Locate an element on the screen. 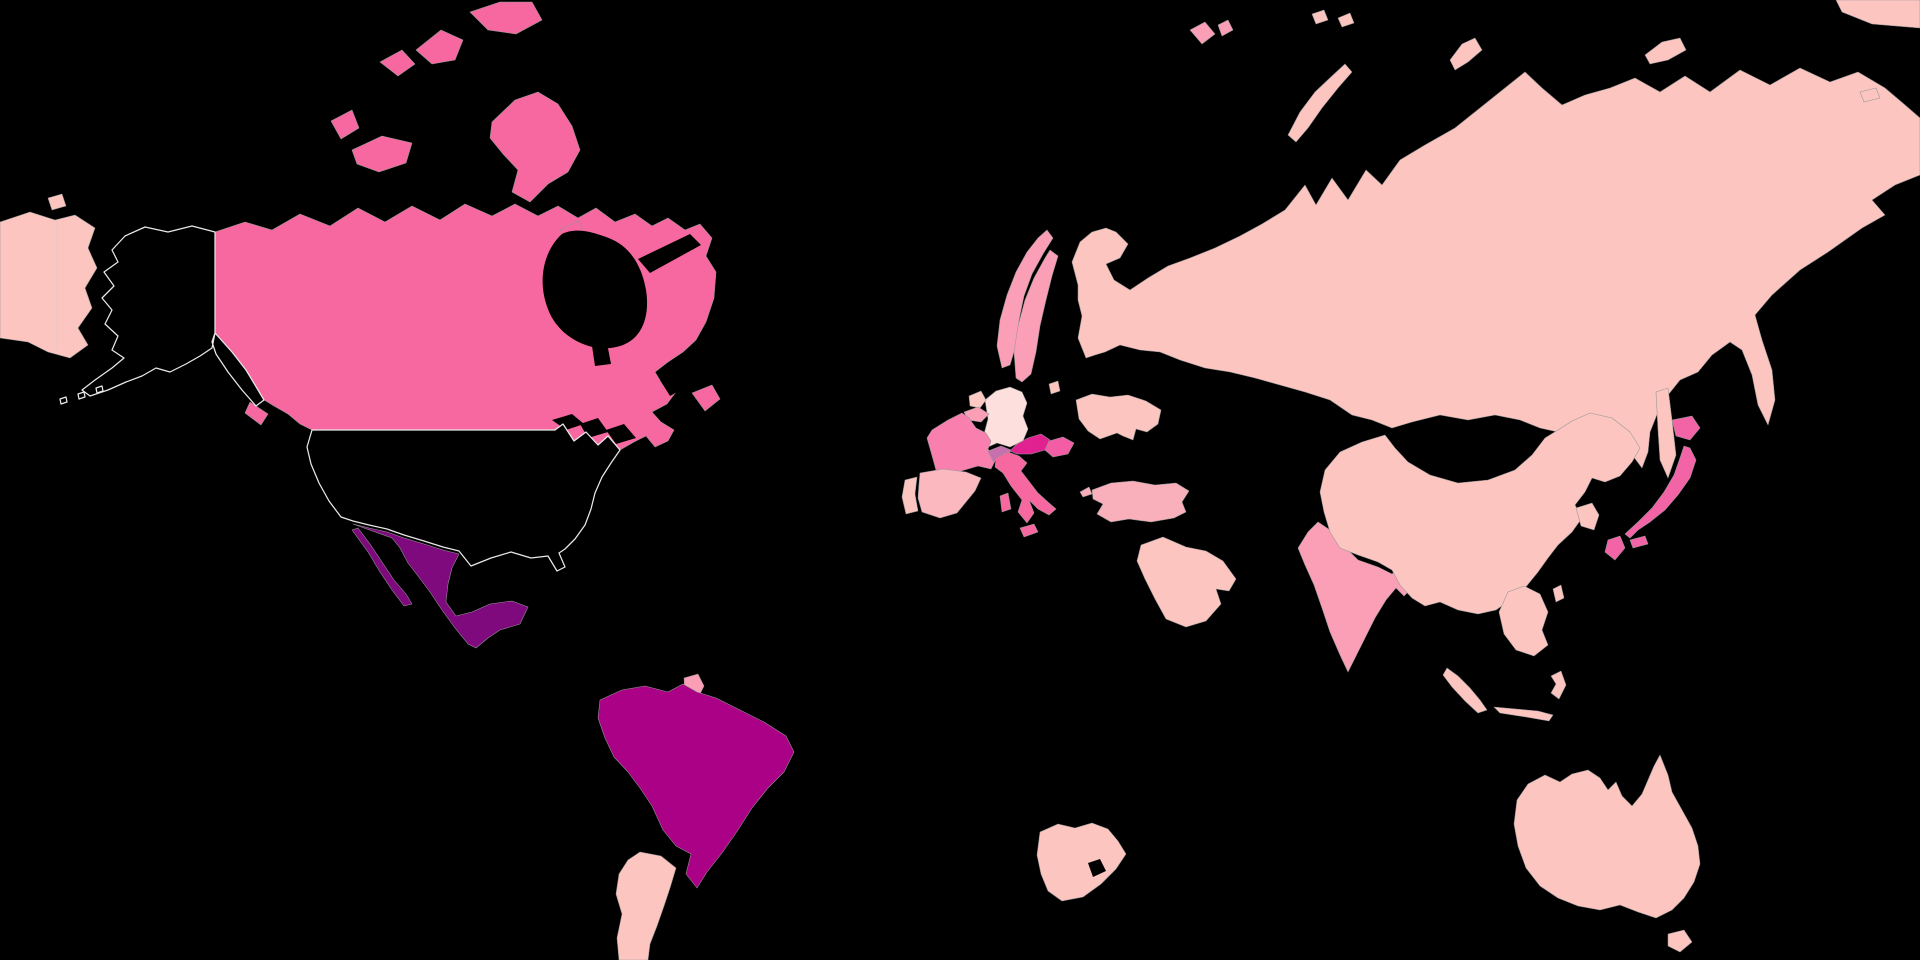 The height and width of the screenshot is (960, 1920). country-netherlands: Netherlands is located at coordinates (977, 399).